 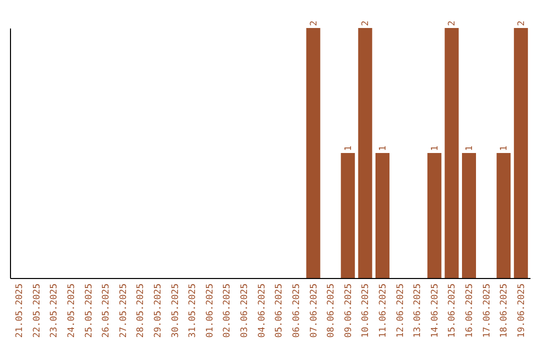 What do you see at coordinates (470, 311) in the screenshot?
I see `x-tick-label: 16.06.2025` at bounding box center [470, 311].